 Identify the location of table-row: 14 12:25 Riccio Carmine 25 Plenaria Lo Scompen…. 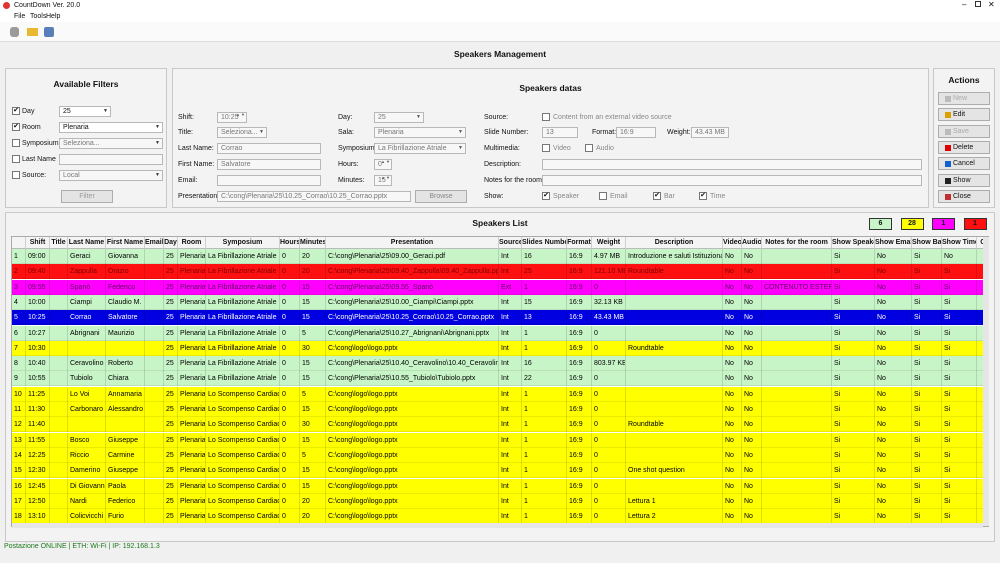
(500, 455).